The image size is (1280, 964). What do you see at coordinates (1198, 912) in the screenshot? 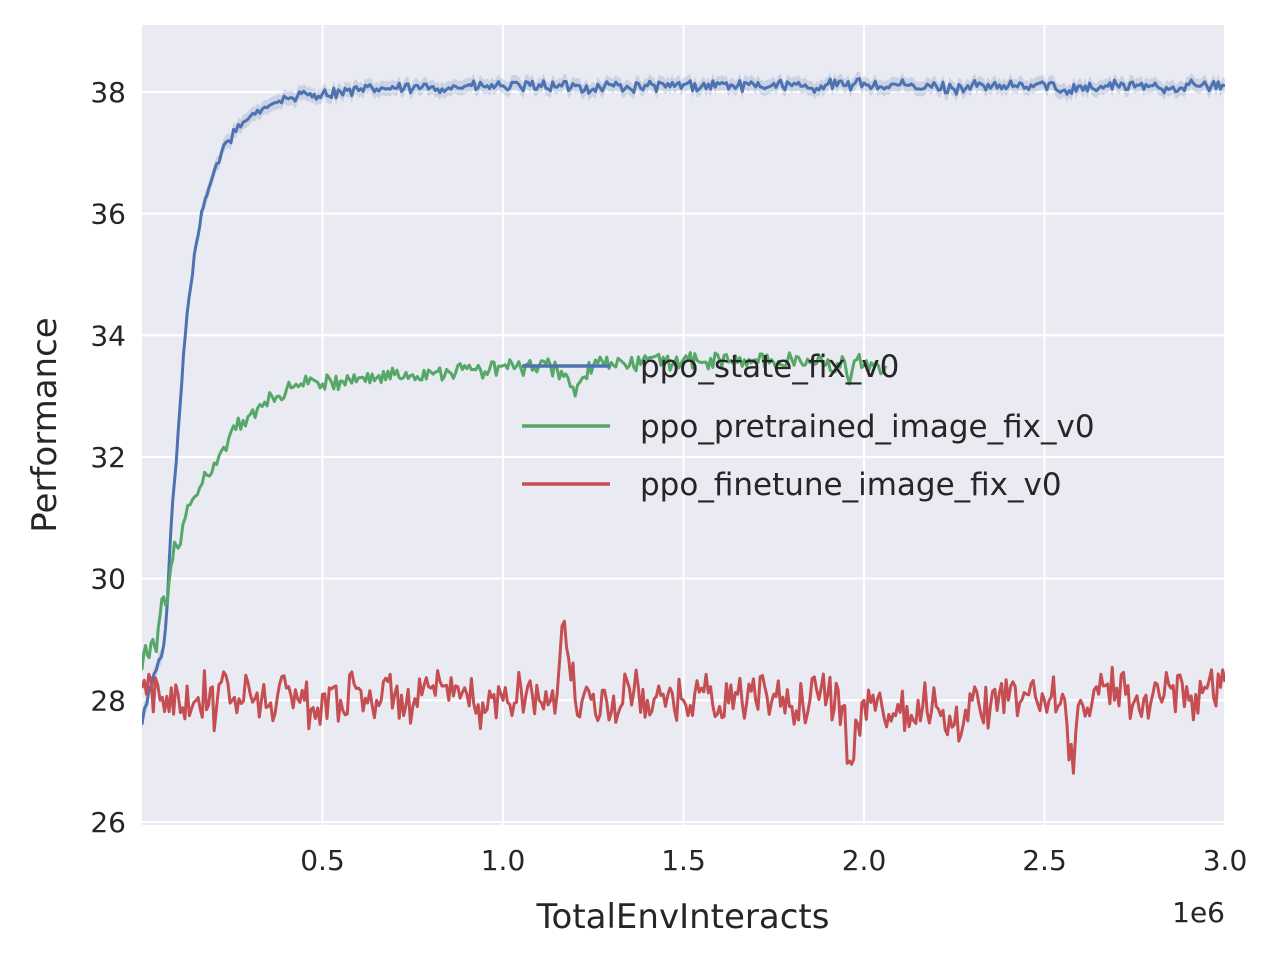
I see `x-axis-offset-label: 1e6` at bounding box center [1198, 912].